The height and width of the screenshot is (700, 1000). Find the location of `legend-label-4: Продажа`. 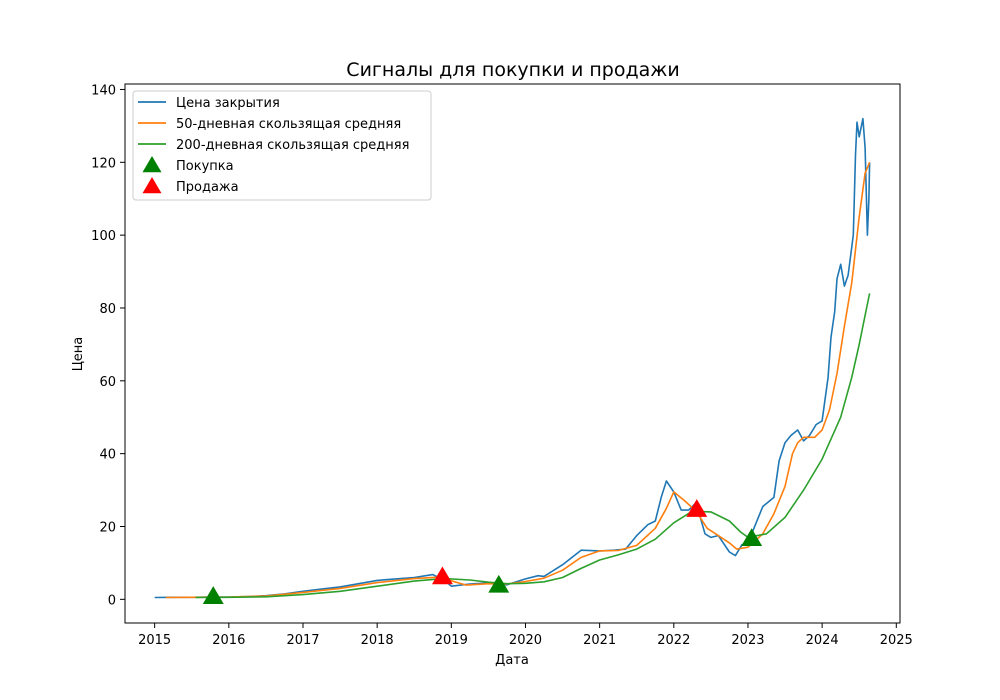

legend-label-4: Продажа is located at coordinates (207, 187).